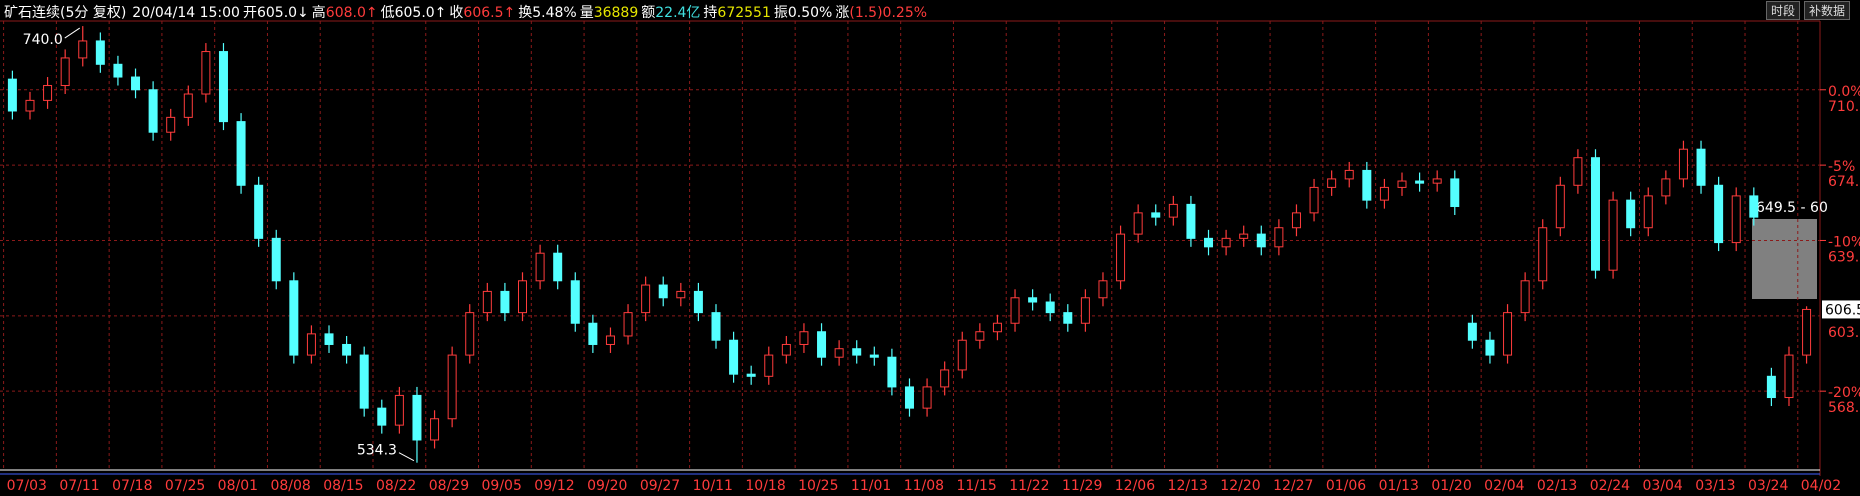 This screenshot has height=496, width=1860. What do you see at coordinates (1844, 242) in the screenshot?
I see `pct-label: -10%` at bounding box center [1844, 242].